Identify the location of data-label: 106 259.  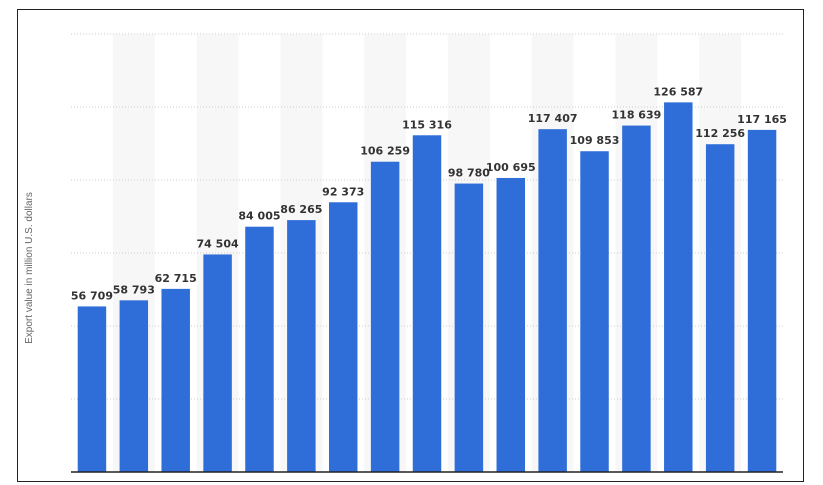
(385, 151).